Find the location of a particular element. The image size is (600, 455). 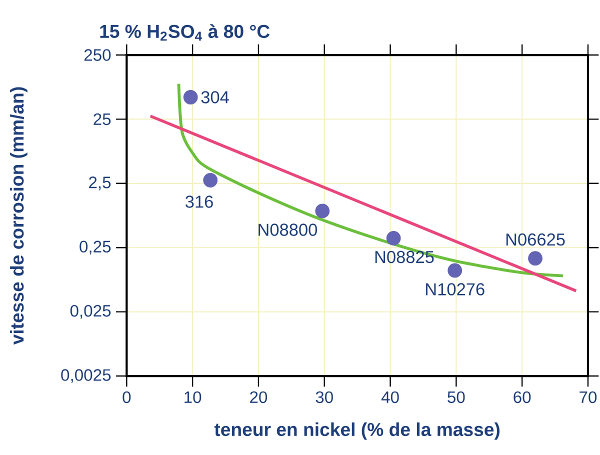

annotation: 304 is located at coordinates (215, 97).